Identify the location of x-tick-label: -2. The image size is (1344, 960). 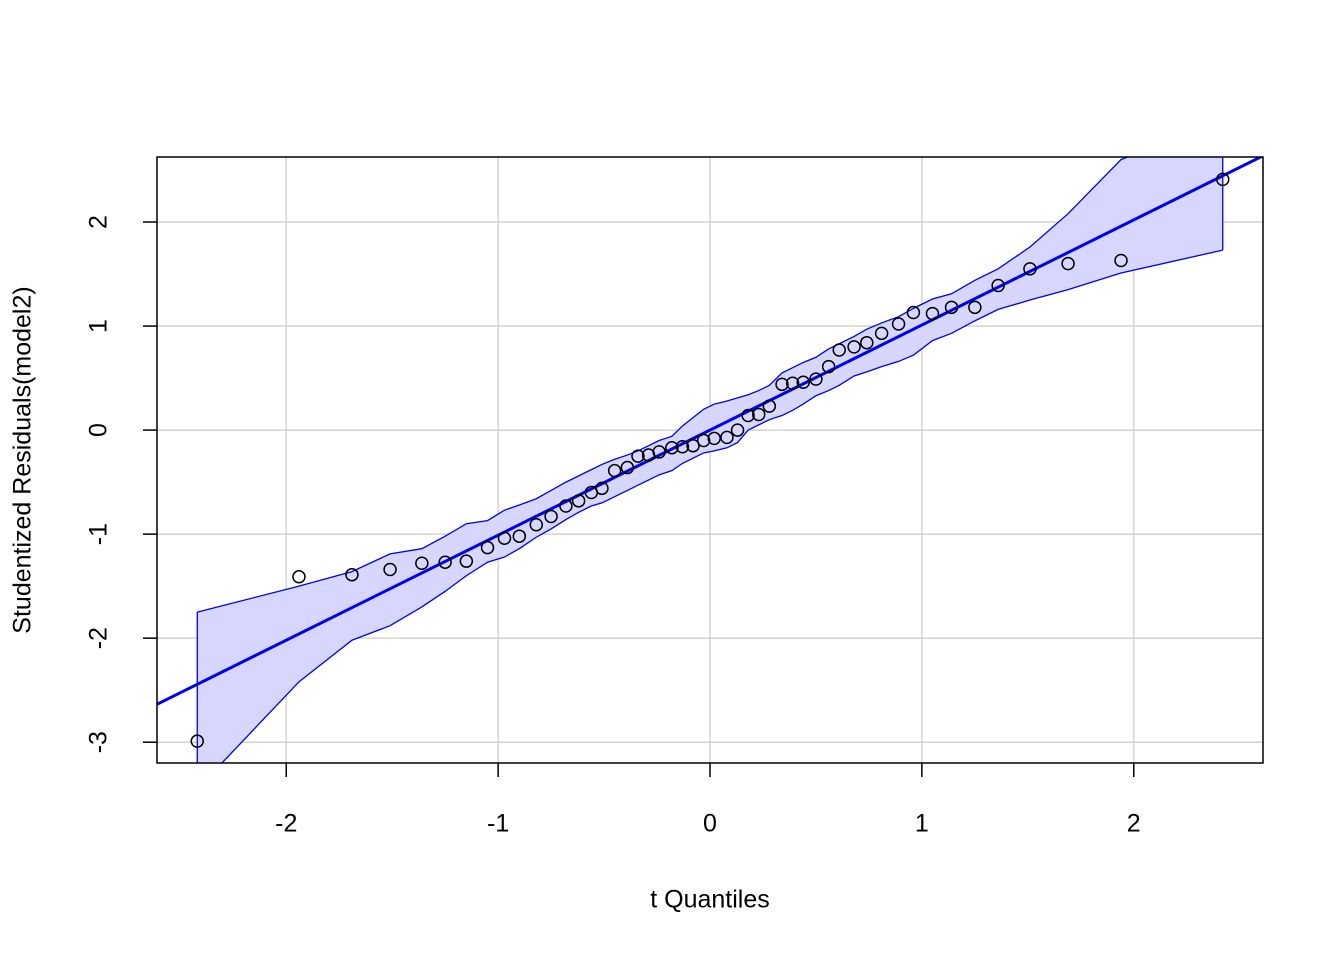
(286, 824).